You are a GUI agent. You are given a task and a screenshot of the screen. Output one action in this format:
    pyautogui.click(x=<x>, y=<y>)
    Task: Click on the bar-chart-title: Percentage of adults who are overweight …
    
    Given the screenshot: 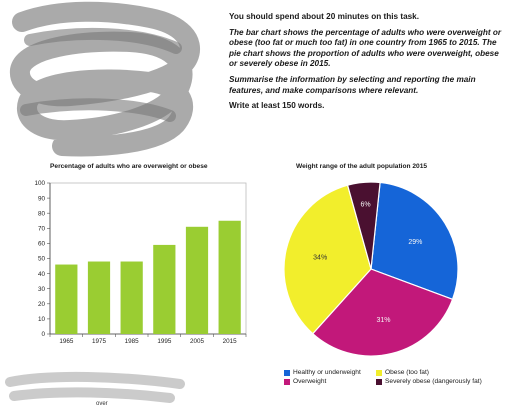 What is the action you would take?
    pyautogui.click(x=129, y=166)
    